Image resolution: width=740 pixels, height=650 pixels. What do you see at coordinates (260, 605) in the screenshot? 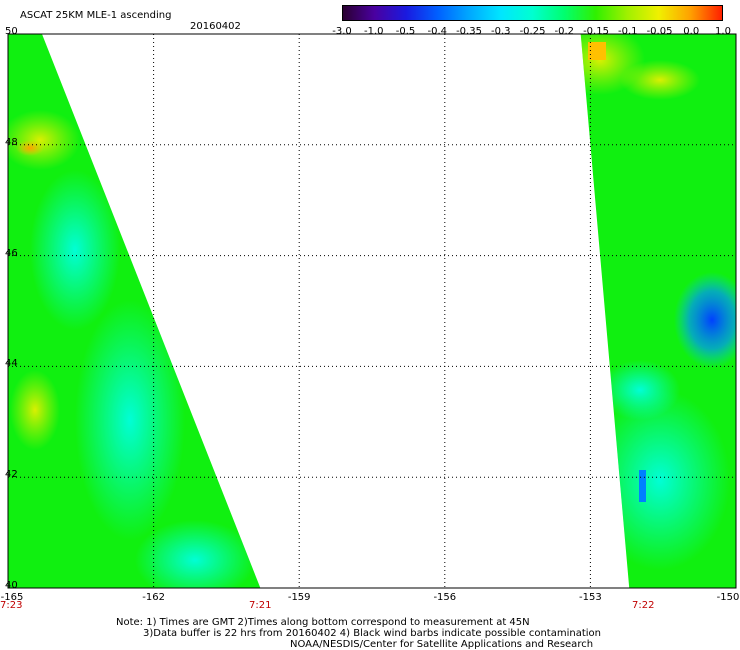
I see `time-label-2: 7:21` at bounding box center [260, 605].